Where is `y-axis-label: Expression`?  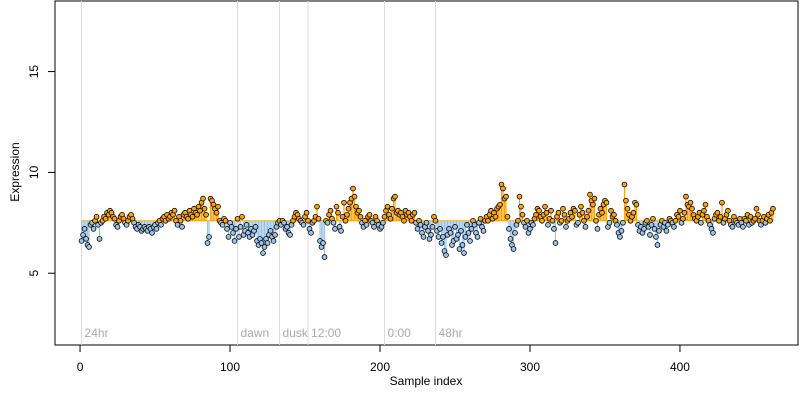 y-axis-label: Expression is located at coordinates (15, 171).